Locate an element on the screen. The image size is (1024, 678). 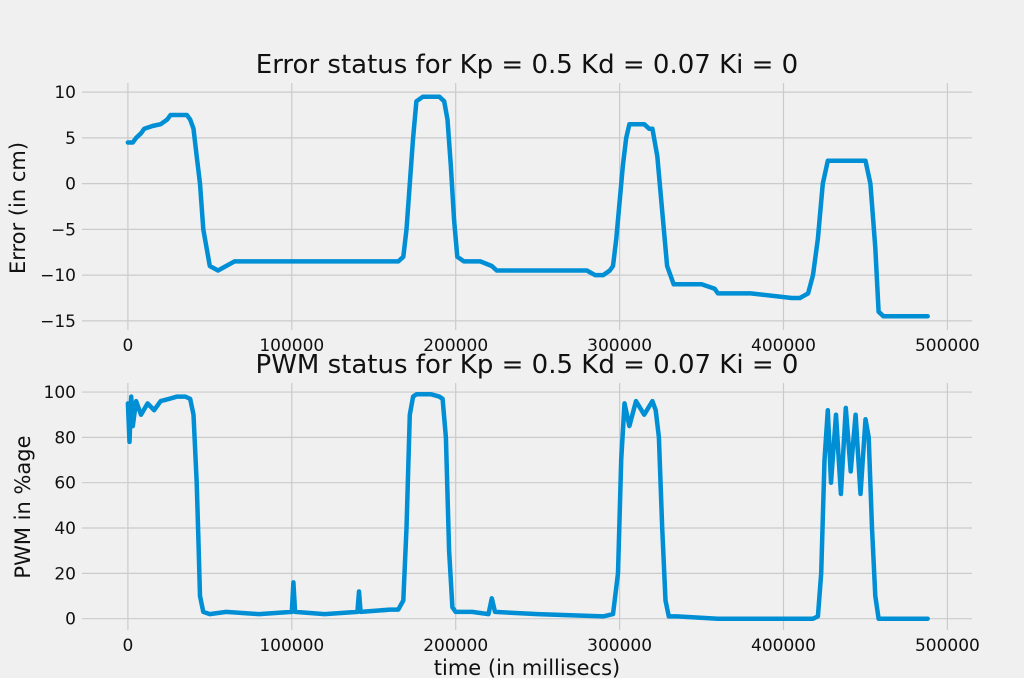
y-tick-label: −10 is located at coordinates (58, 276).